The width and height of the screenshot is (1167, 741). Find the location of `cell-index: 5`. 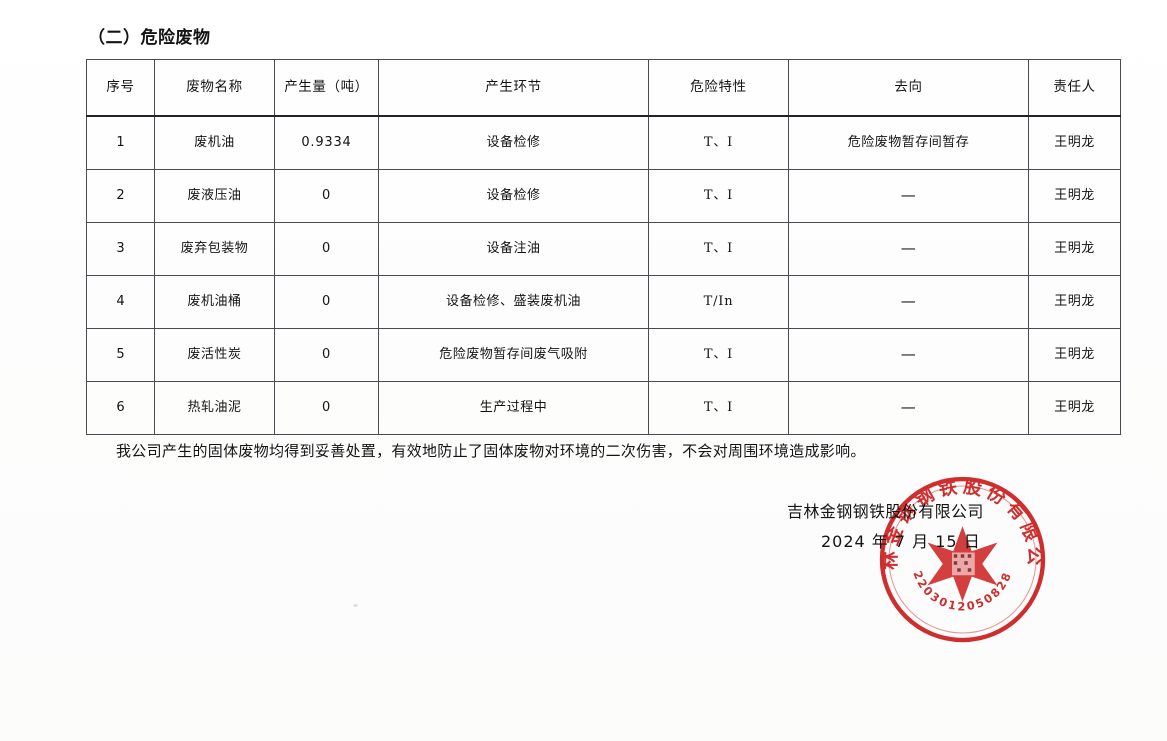

cell-index: 5 is located at coordinates (120, 355).